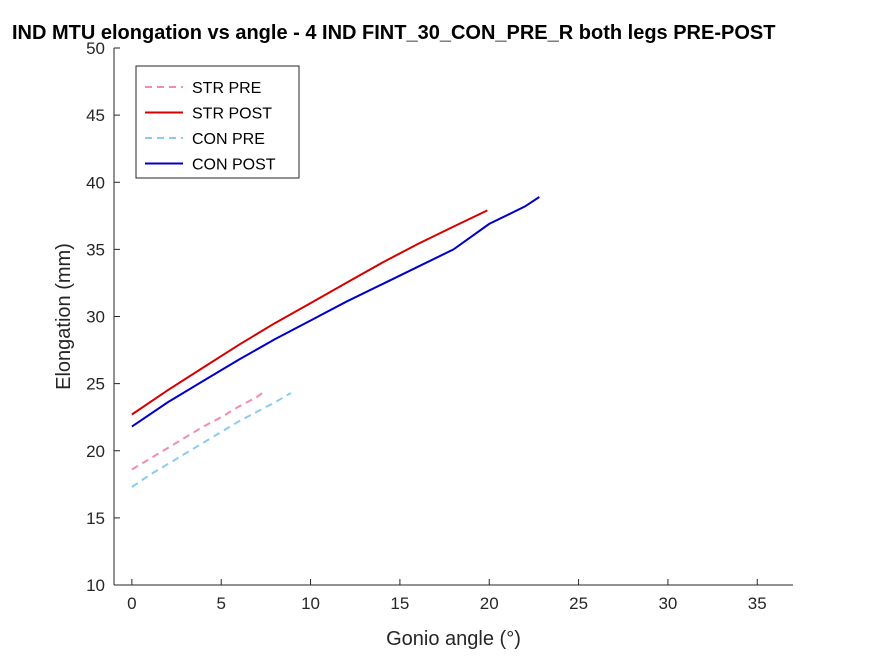 The height and width of the screenshot is (656, 875). What do you see at coordinates (489, 603) in the screenshot?
I see `x-tick-label: 20` at bounding box center [489, 603].